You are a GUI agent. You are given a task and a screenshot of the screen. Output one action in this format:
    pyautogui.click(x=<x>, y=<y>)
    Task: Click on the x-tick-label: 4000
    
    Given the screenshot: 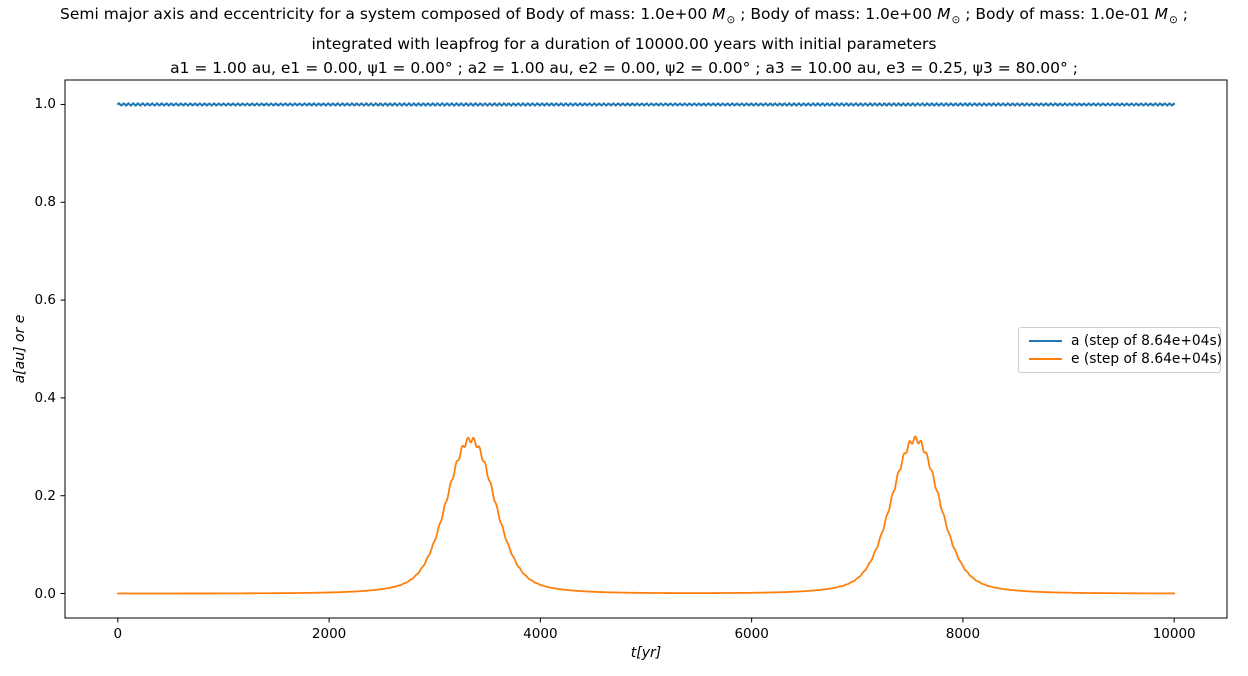 What is the action you would take?
    pyautogui.click(x=540, y=634)
    